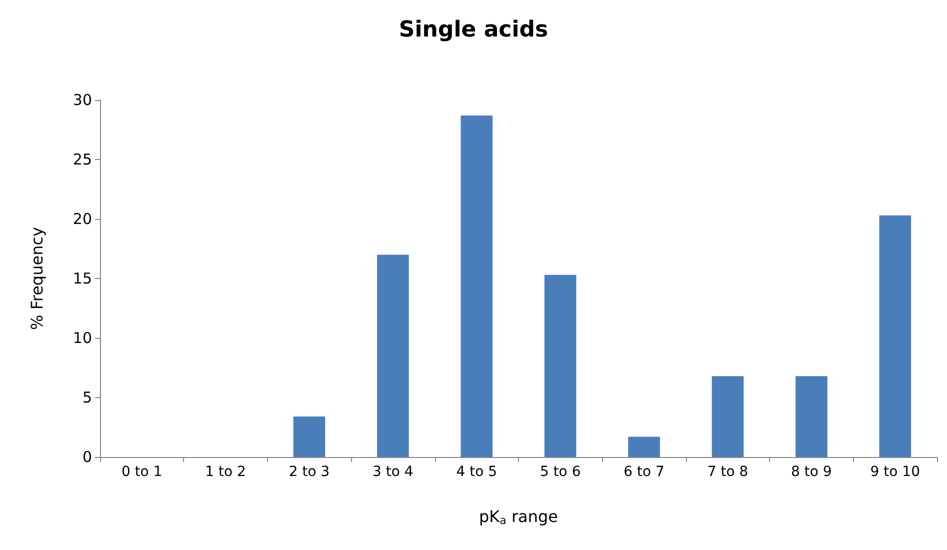 This screenshot has width=947, height=550. I want to click on x-tick-label: 3 to 4, so click(393, 472).